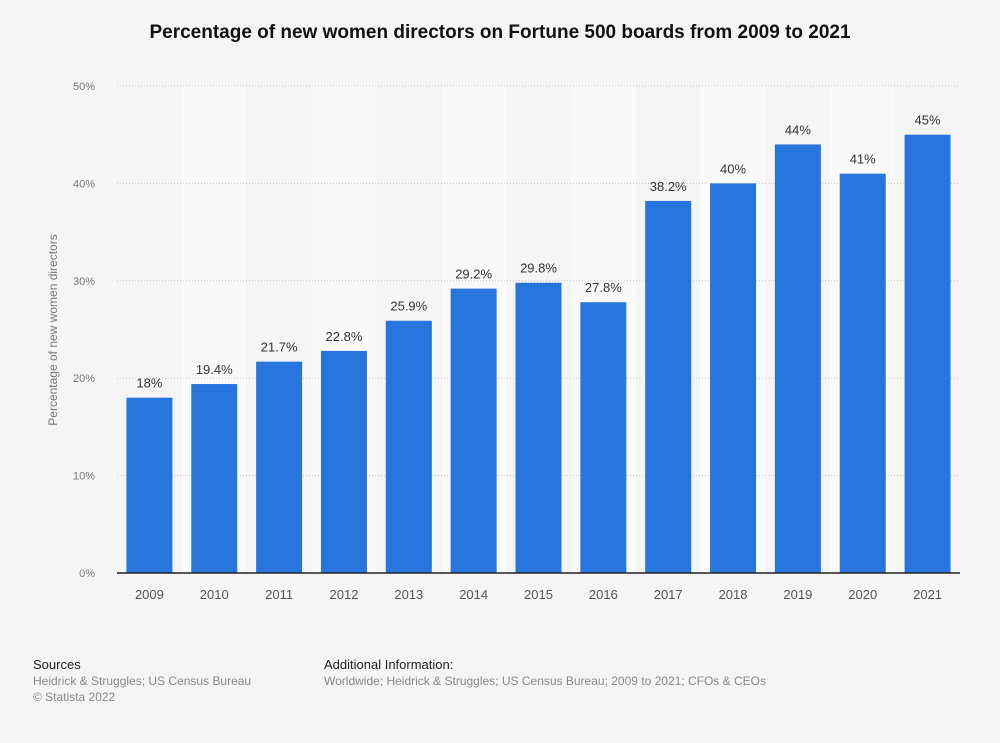  What do you see at coordinates (863, 159) in the screenshot?
I see `data-label: 41%` at bounding box center [863, 159].